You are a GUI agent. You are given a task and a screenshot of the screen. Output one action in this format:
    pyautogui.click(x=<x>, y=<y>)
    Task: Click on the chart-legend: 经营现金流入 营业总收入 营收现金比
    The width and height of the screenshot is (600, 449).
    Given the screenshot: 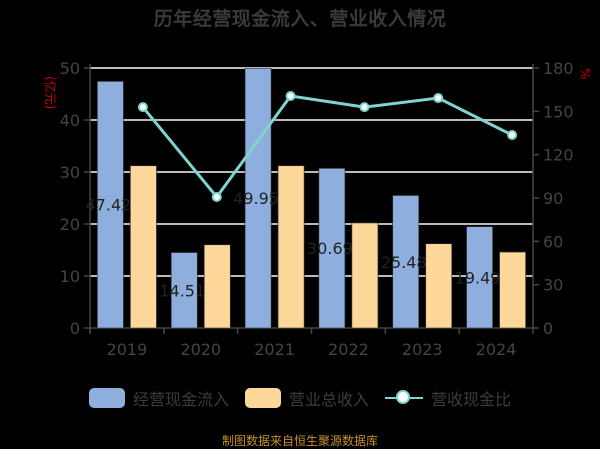 What is the action you would take?
    pyautogui.click(x=300, y=398)
    